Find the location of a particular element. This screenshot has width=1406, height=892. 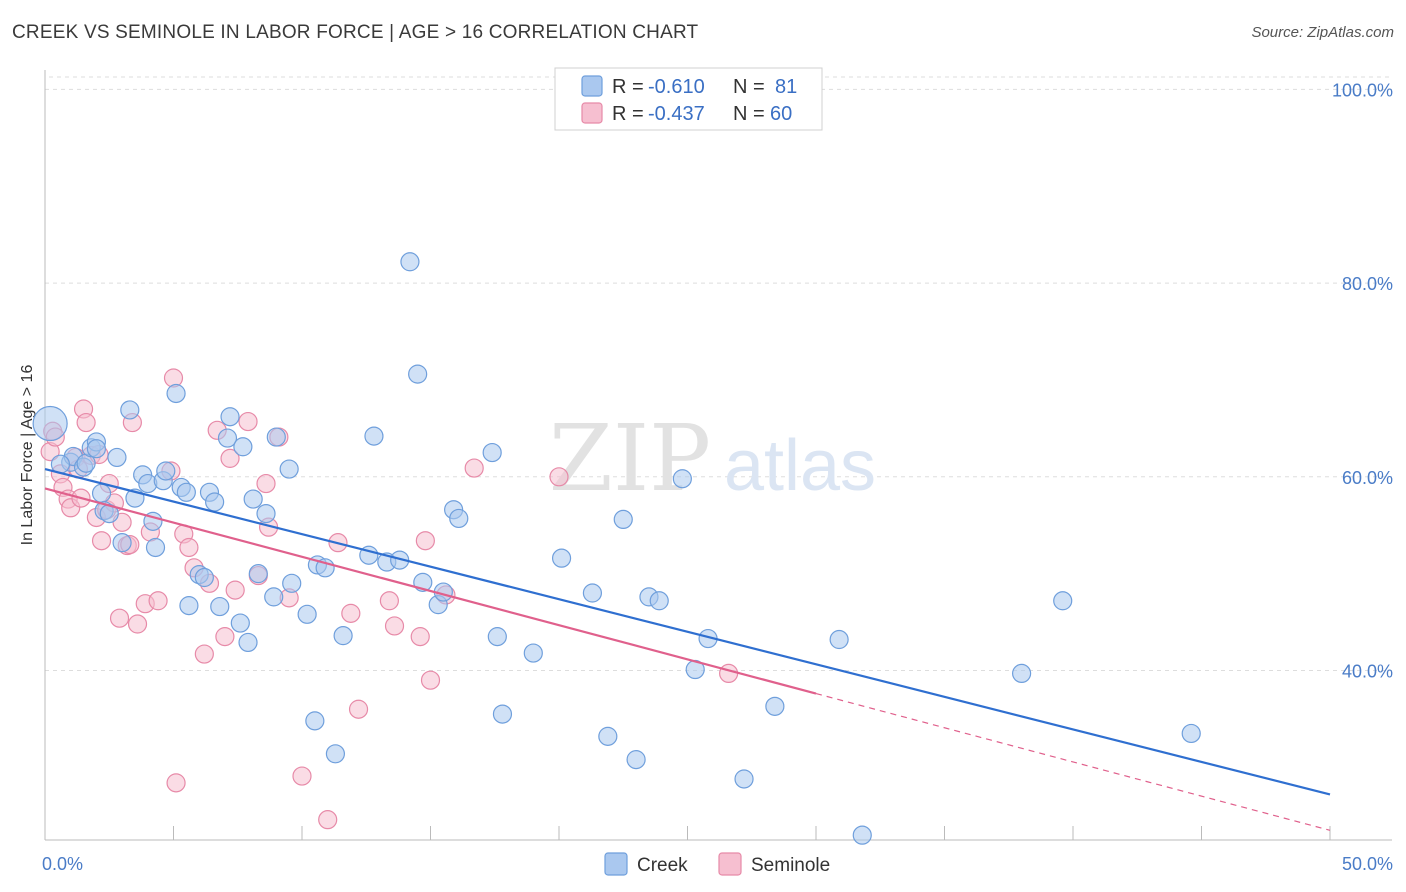

x-tick-label: 0.0% is located at coordinates (62, 864).